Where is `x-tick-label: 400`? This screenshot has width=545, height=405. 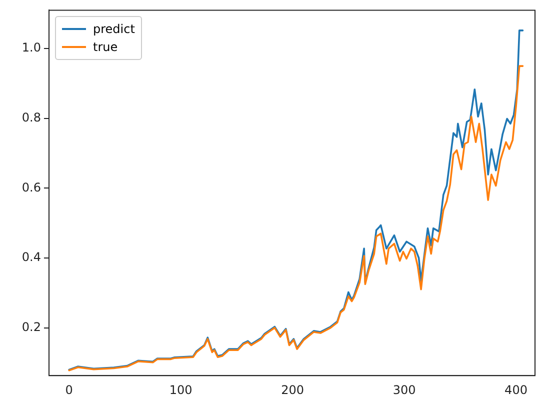
x-tick-label: 400 is located at coordinates (516, 389).